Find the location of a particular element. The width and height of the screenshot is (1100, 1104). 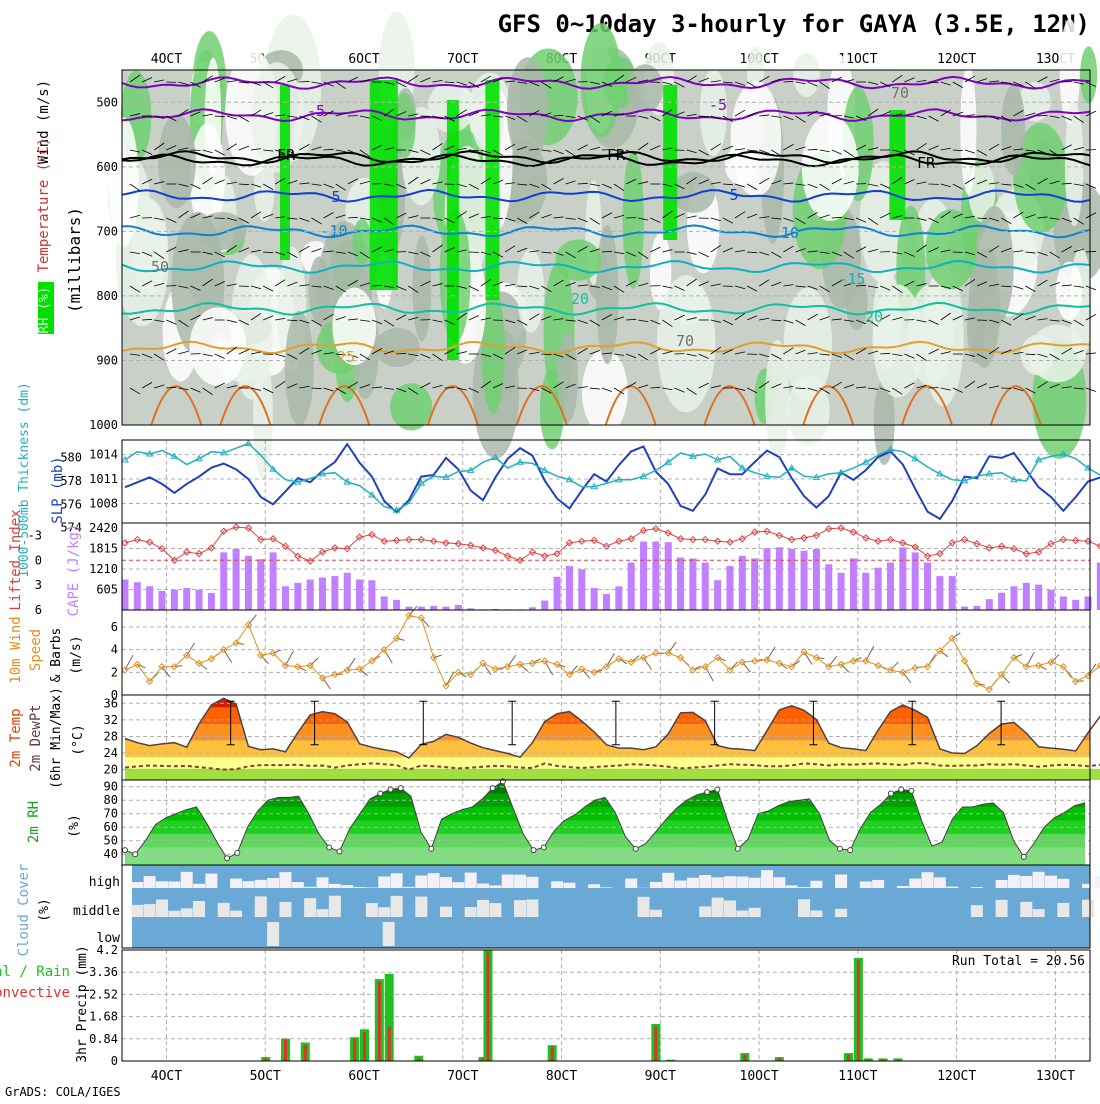

cloud-low-bar is located at coordinates (273, 934).